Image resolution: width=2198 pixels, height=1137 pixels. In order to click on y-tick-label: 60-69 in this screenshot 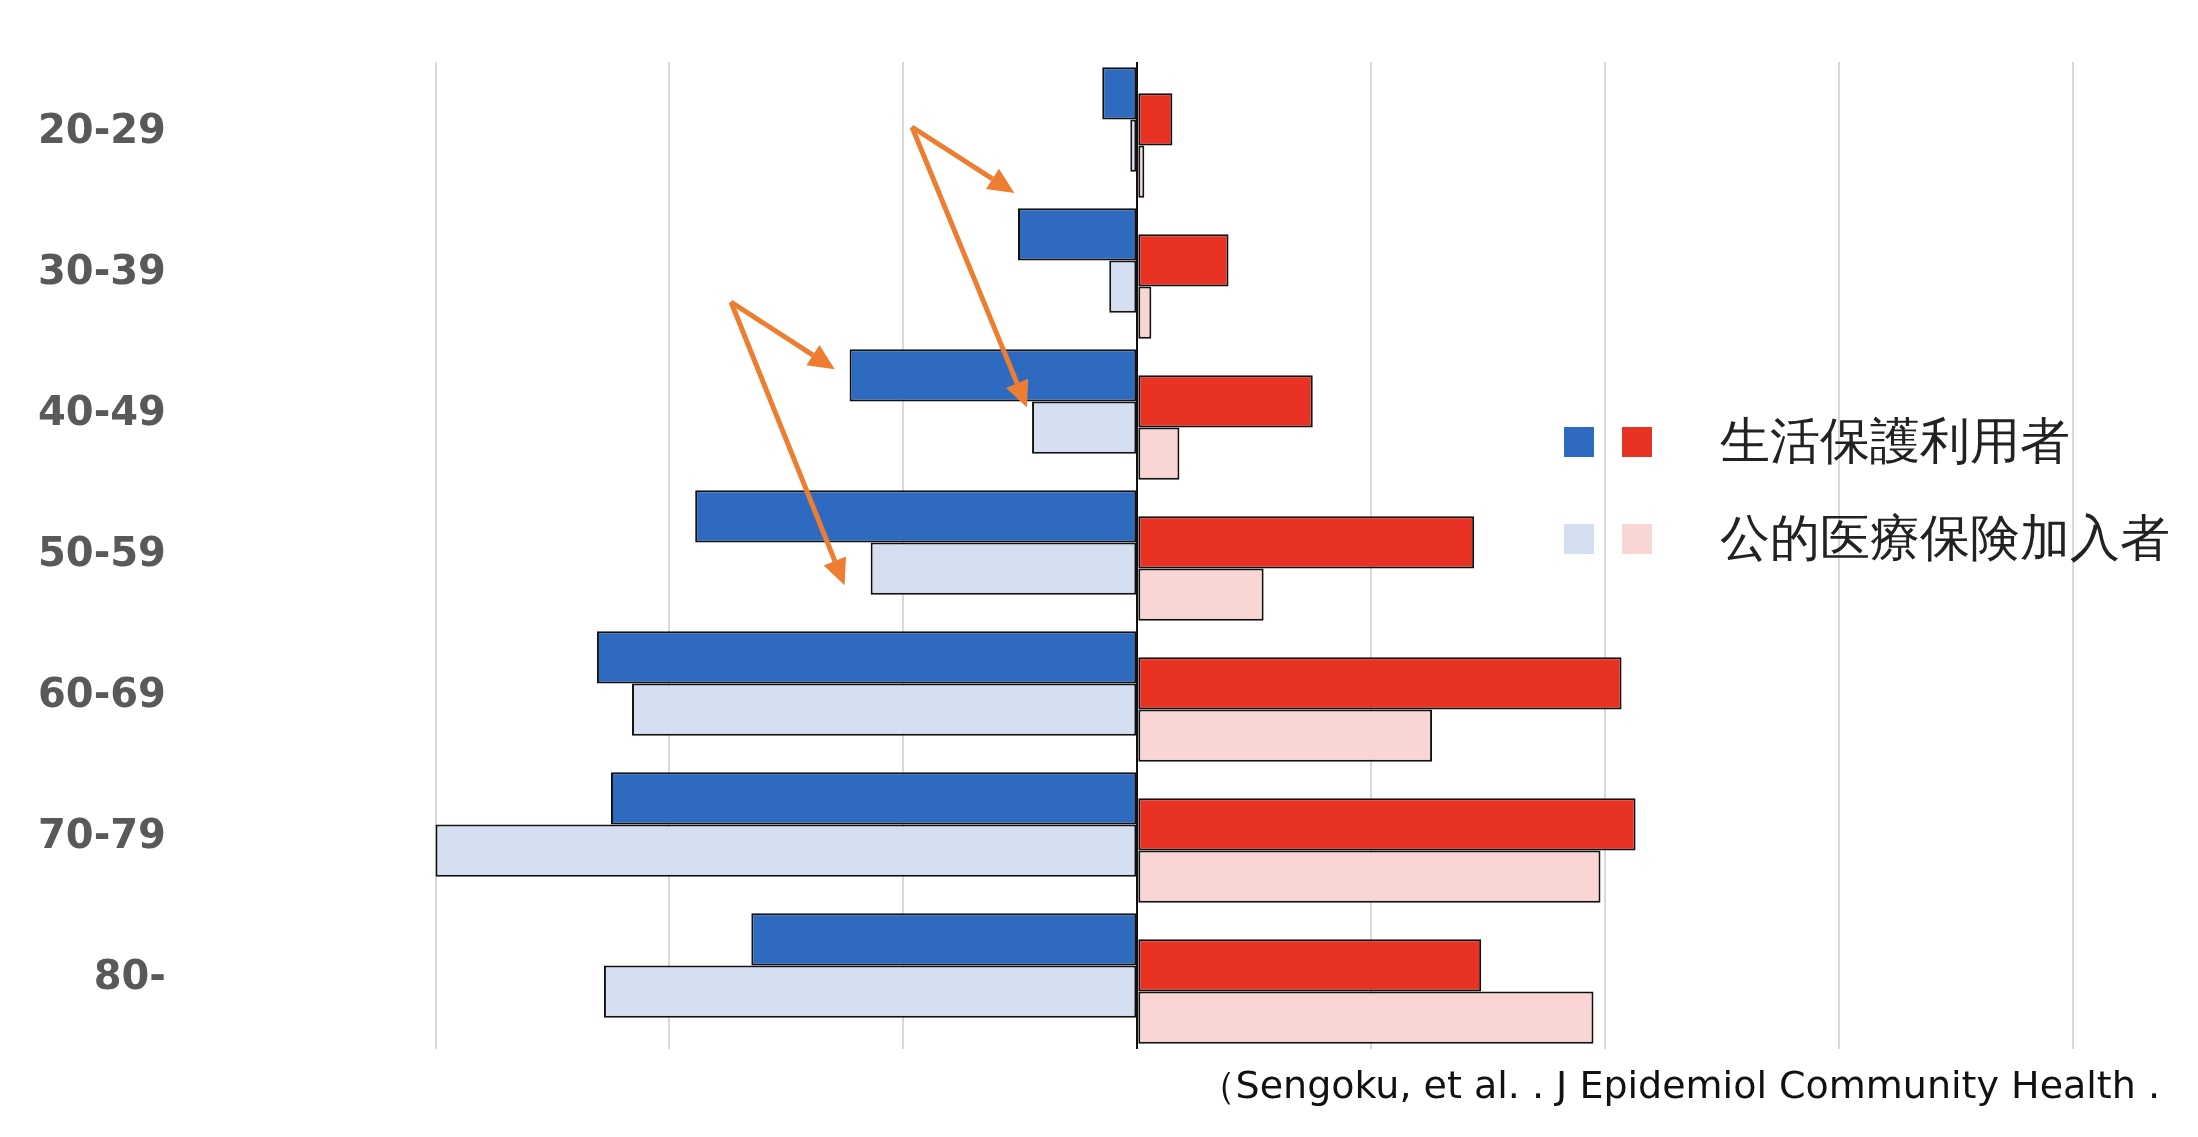, I will do `click(101, 692)`.